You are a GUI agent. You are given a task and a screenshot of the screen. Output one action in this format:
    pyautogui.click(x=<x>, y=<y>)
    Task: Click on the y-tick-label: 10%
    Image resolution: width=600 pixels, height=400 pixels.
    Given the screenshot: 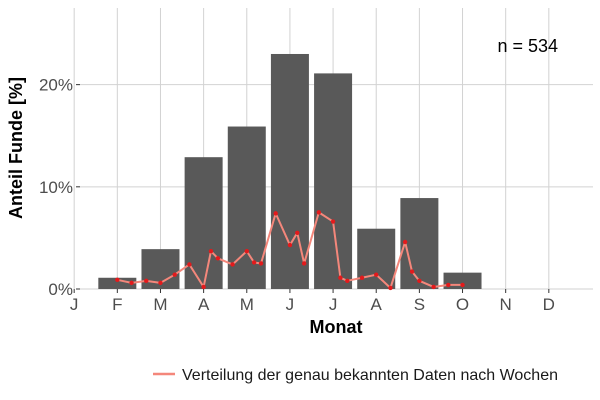 What is the action you would take?
    pyautogui.click(x=56, y=187)
    